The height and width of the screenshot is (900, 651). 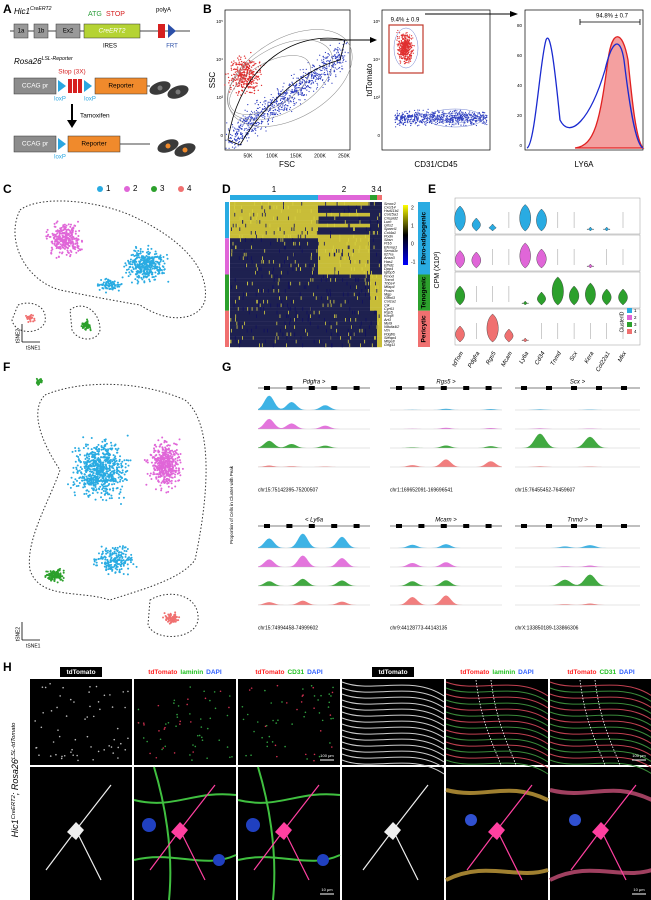 What do you see at coordinates (172, 31) in the screenshot?
I see `frt-triangle` at bounding box center [172, 31].